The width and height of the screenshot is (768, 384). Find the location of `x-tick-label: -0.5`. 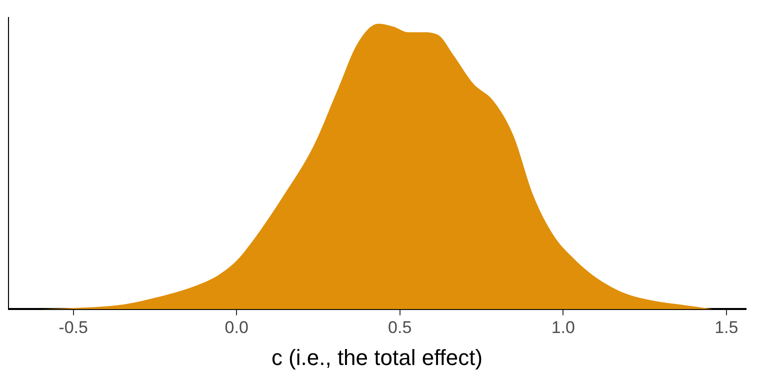

x-tick-label: -0.5 is located at coordinates (73, 328).